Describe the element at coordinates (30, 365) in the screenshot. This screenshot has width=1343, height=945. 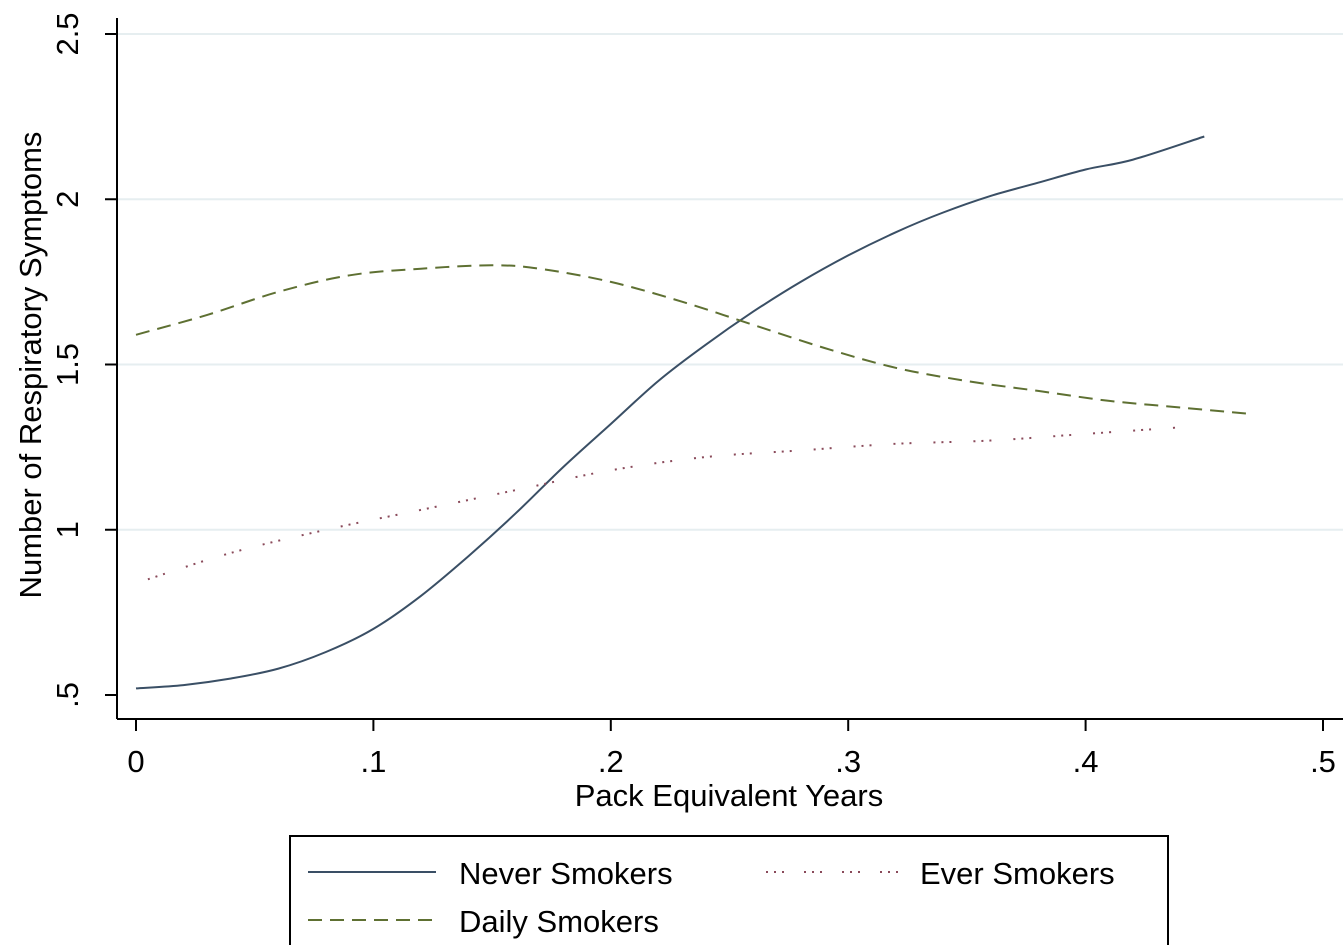
I see `y-axis-title: Number of Respiratory Symptoms` at that location.